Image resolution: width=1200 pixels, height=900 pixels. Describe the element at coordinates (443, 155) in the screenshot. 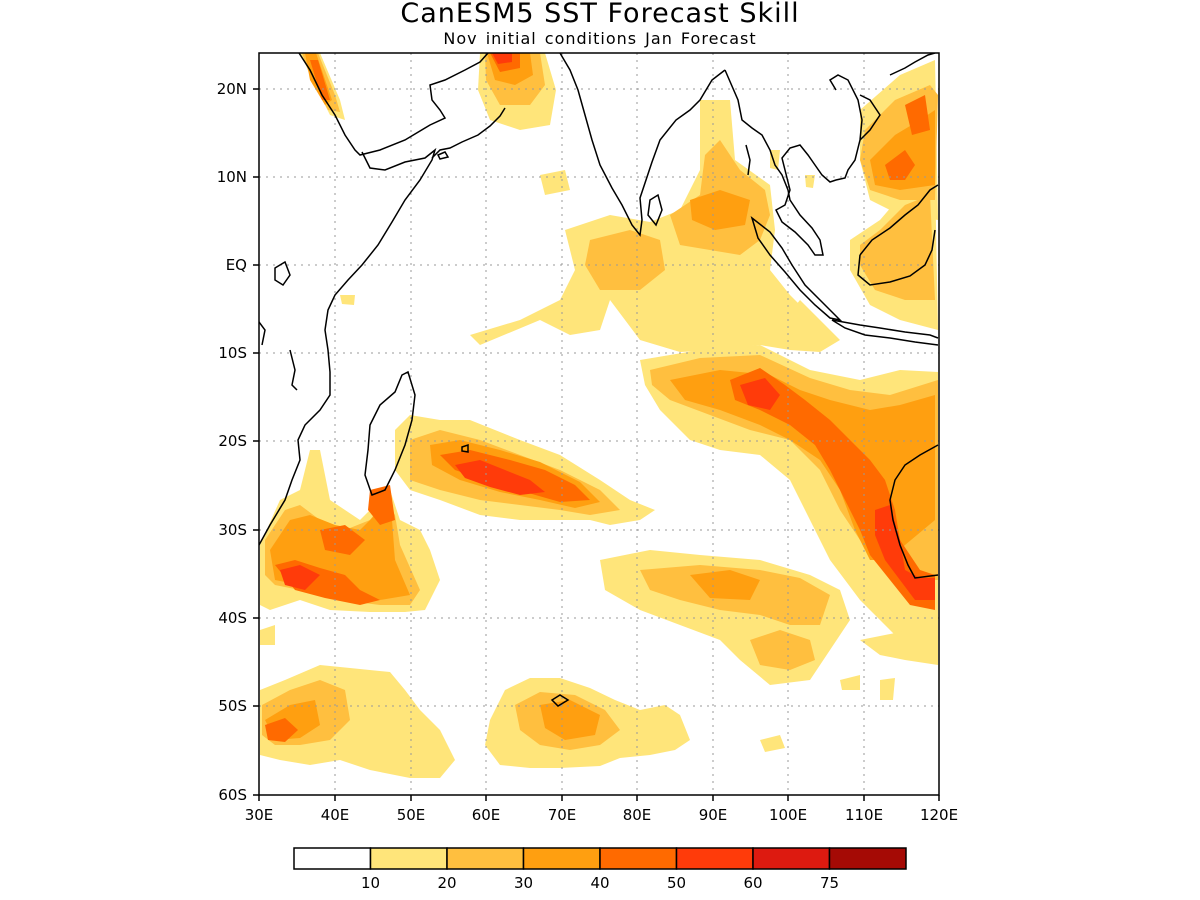

I see `coastline-socotra` at that location.